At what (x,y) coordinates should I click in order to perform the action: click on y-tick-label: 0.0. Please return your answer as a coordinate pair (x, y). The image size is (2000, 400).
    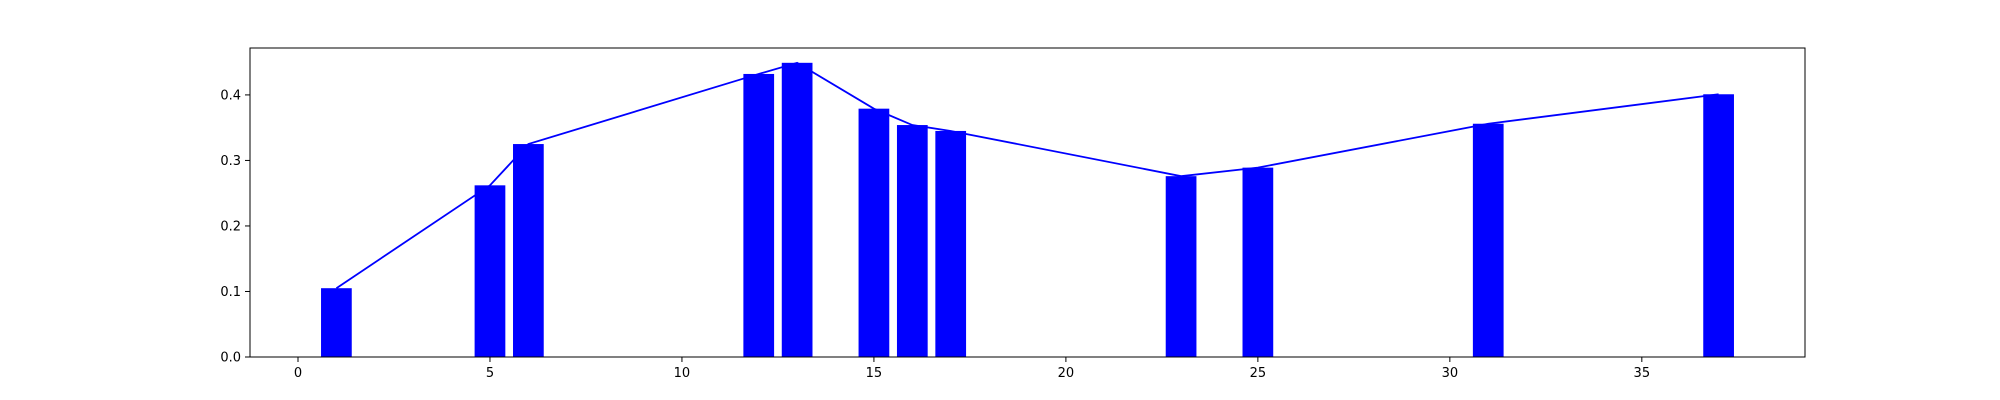
    Looking at the image, I should click on (230, 358).